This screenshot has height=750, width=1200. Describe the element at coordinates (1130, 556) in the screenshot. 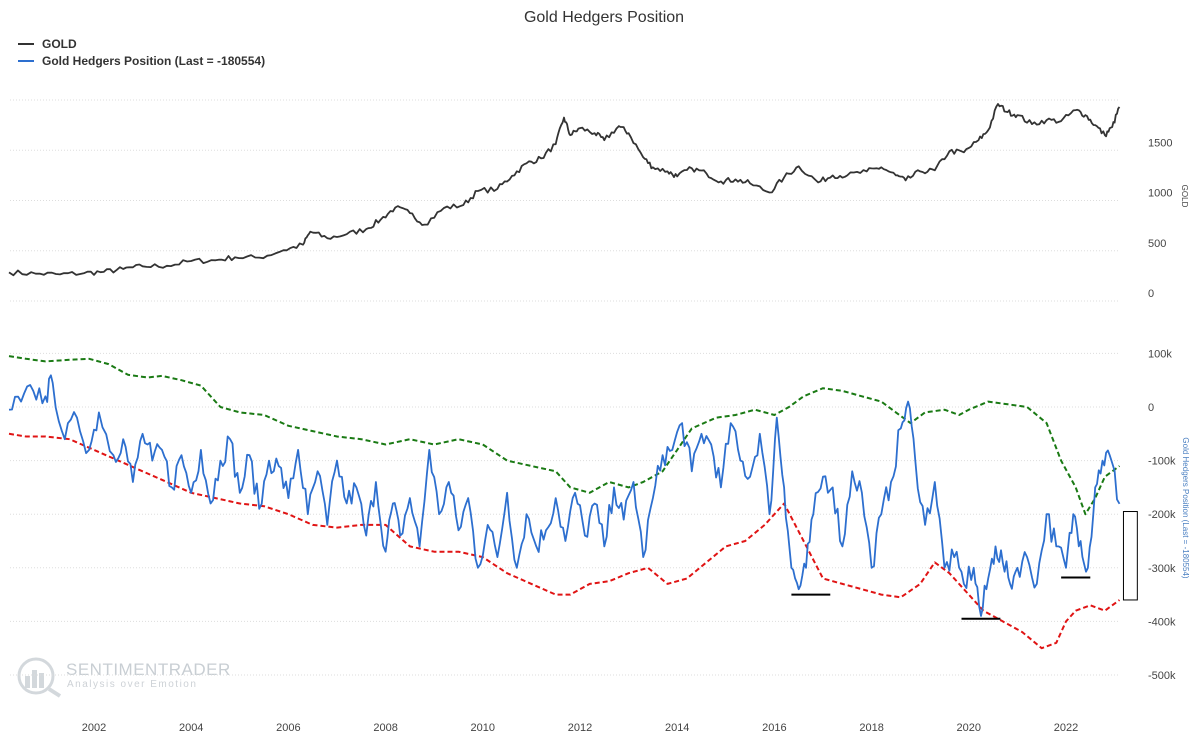

I see `latest-range-box` at that location.